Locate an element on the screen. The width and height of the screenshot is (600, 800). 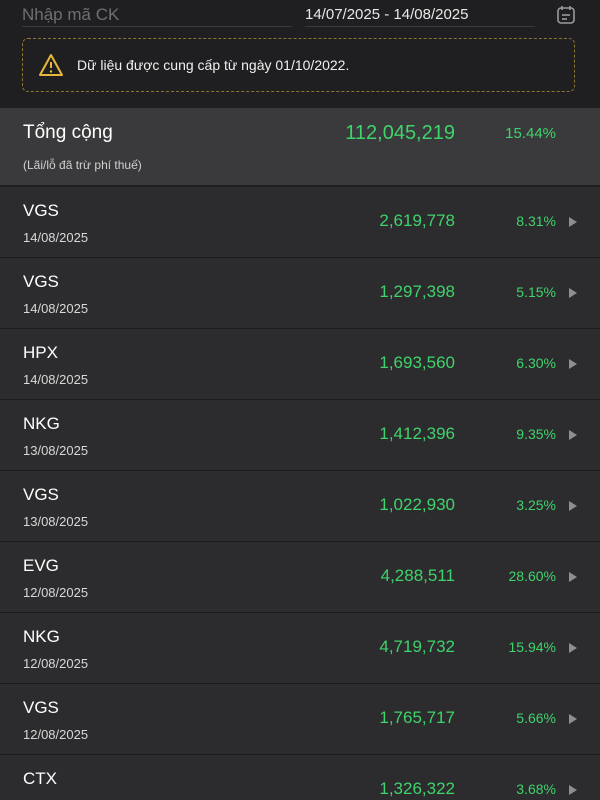
symbol: CTX is located at coordinates (40, 778).